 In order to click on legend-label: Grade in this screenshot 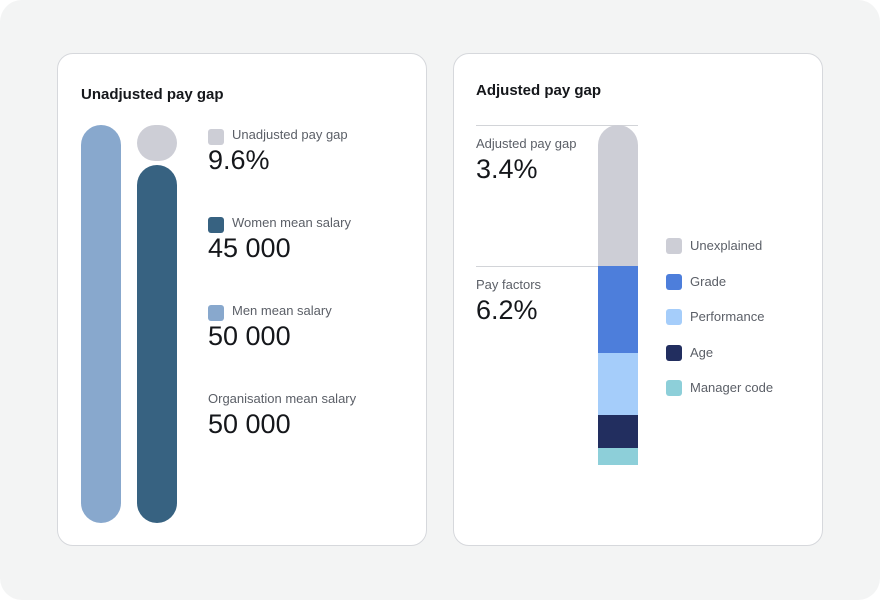, I will do `click(708, 281)`.